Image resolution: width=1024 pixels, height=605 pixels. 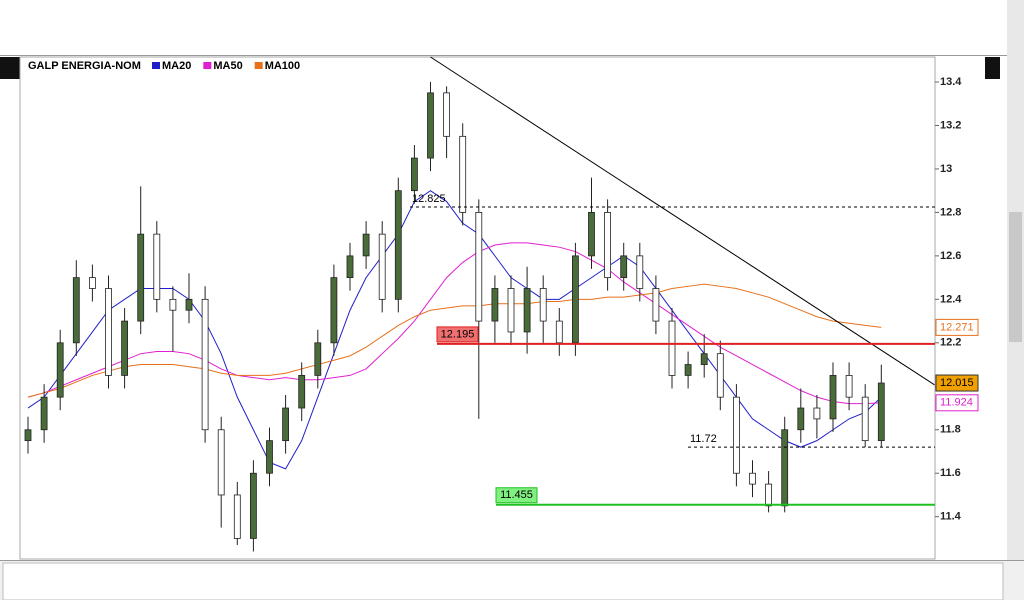 I want to click on level-label: 11.455, so click(x=516, y=495).